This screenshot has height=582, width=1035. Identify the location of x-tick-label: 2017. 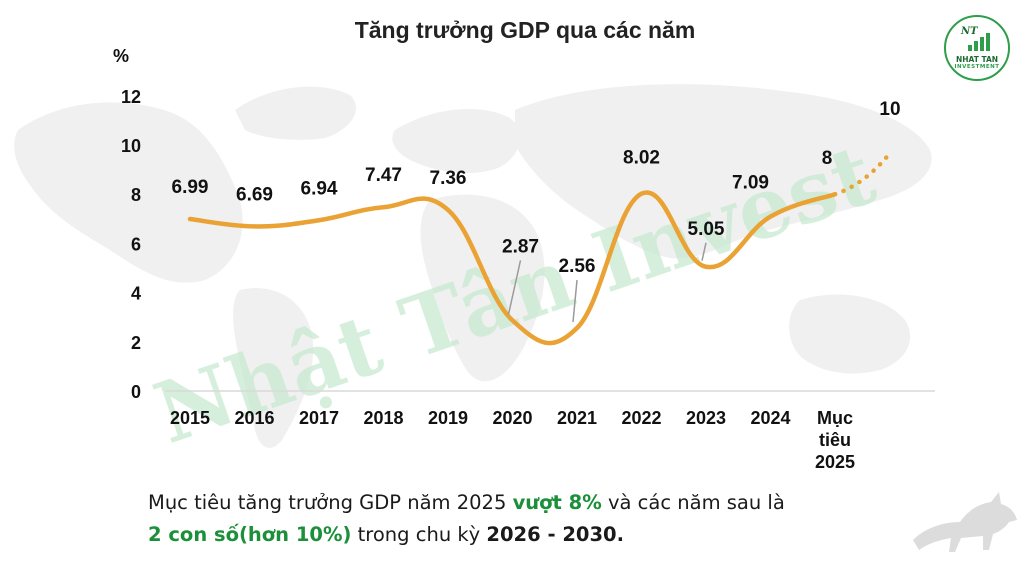
(319, 418).